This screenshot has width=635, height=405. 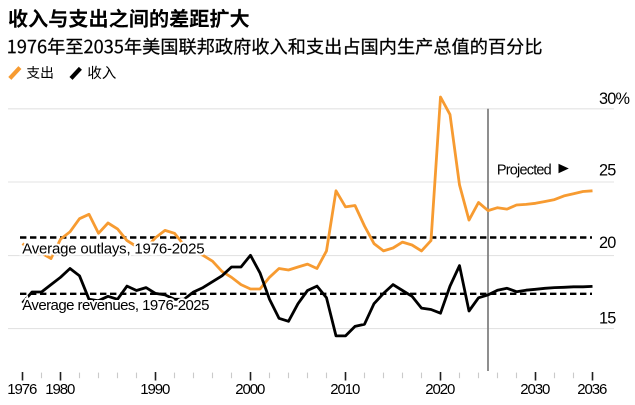 What do you see at coordinates (113, 249) in the screenshot?
I see `svg-text: Average outlays, 1976-2025` at bounding box center [113, 249].